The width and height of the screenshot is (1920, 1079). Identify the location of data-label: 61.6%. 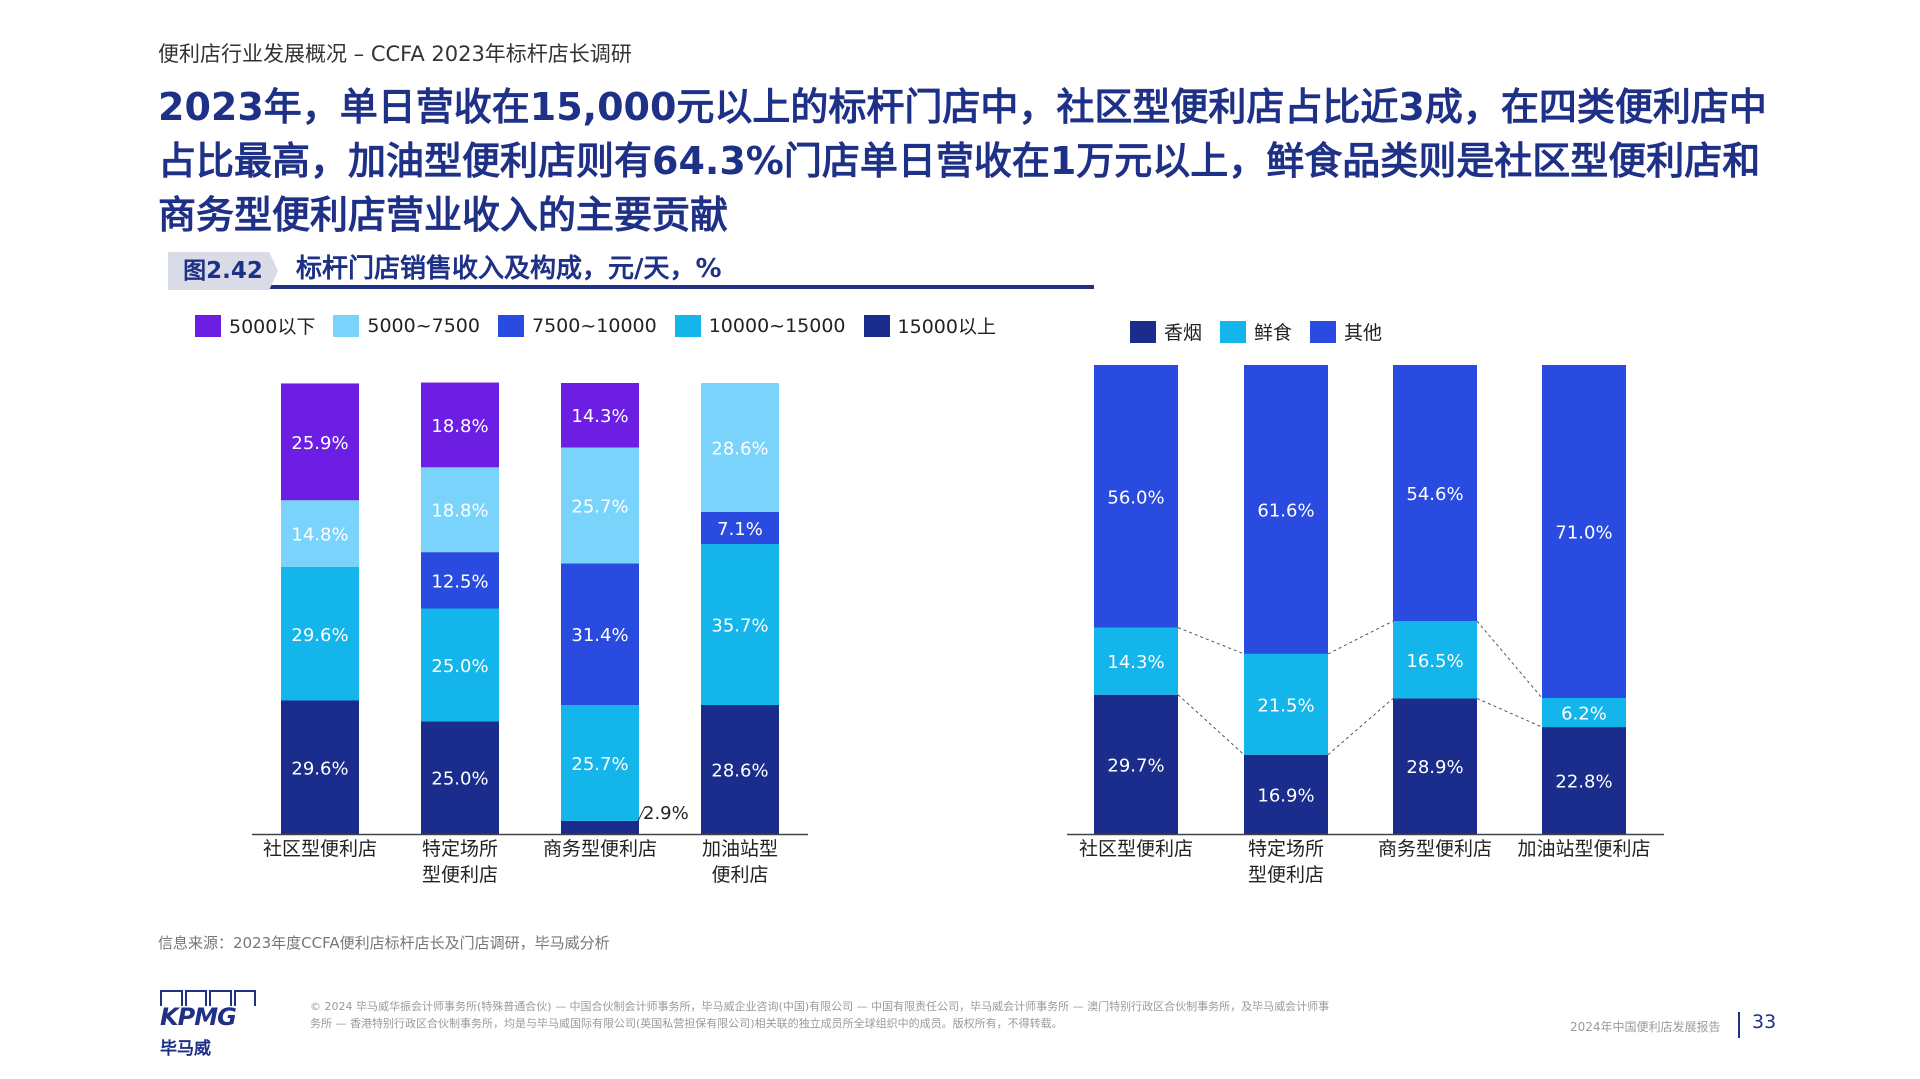
(1285, 510).